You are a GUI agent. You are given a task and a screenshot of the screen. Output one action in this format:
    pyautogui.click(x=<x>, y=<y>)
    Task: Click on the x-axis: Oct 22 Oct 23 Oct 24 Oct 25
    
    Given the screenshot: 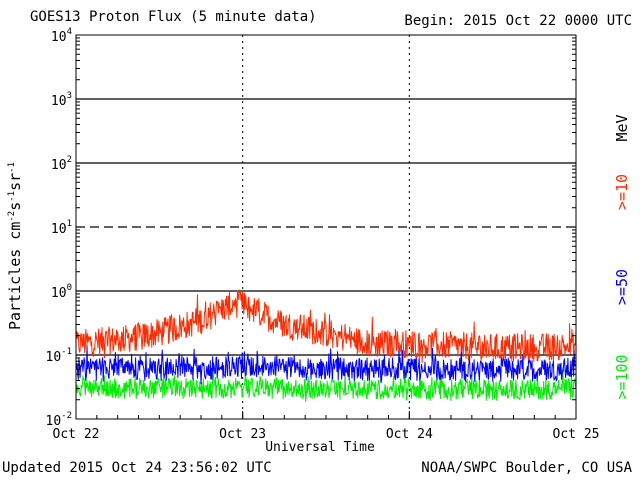 What is the action you would take?
    pyautogui.click(x=326, y=426)
    